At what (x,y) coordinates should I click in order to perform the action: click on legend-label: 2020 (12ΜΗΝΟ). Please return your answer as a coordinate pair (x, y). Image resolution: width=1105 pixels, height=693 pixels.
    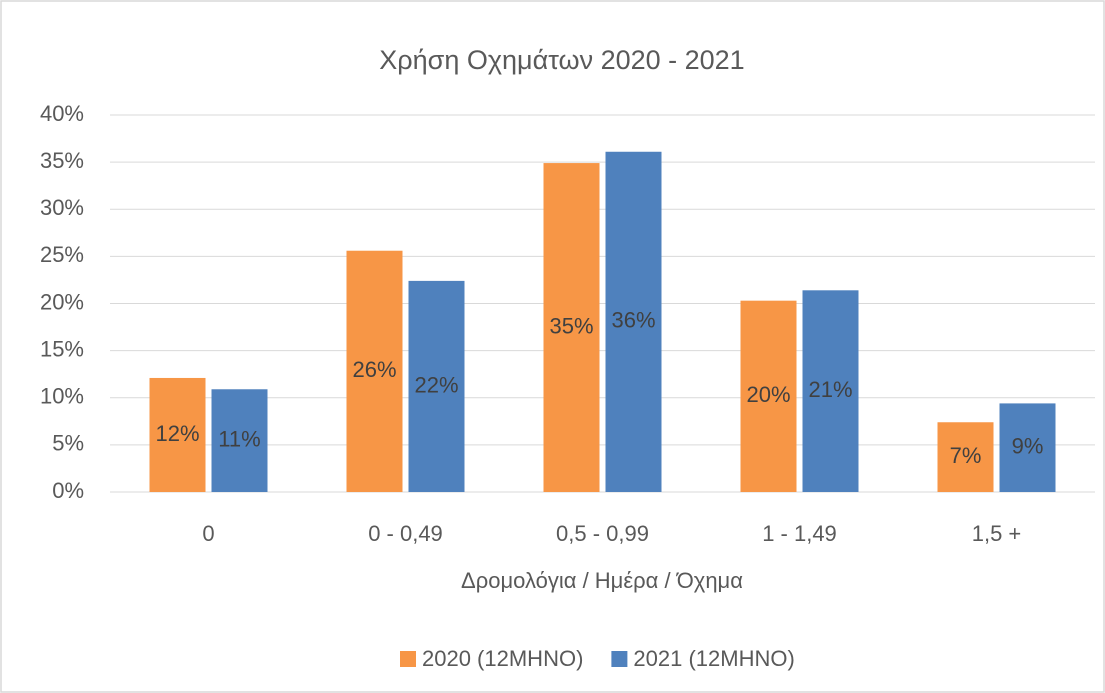
    Looking at the image, I should click on (502, 658).